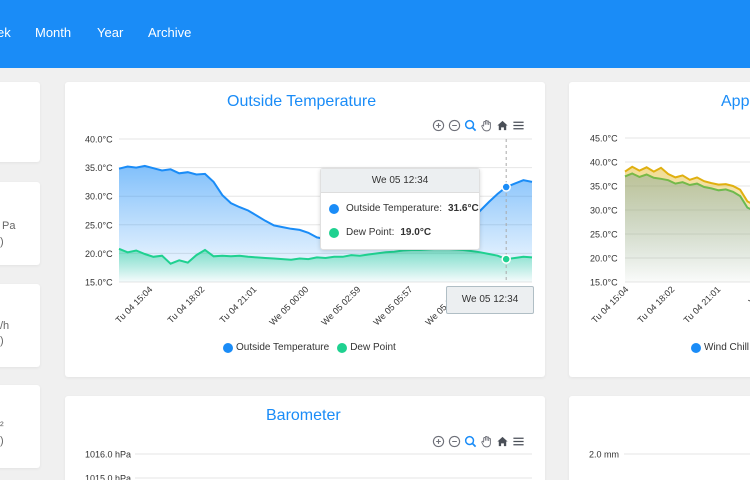 The image size is (750, 480). I want to click on legend-label: Outside Temperature, so click(283, 347).